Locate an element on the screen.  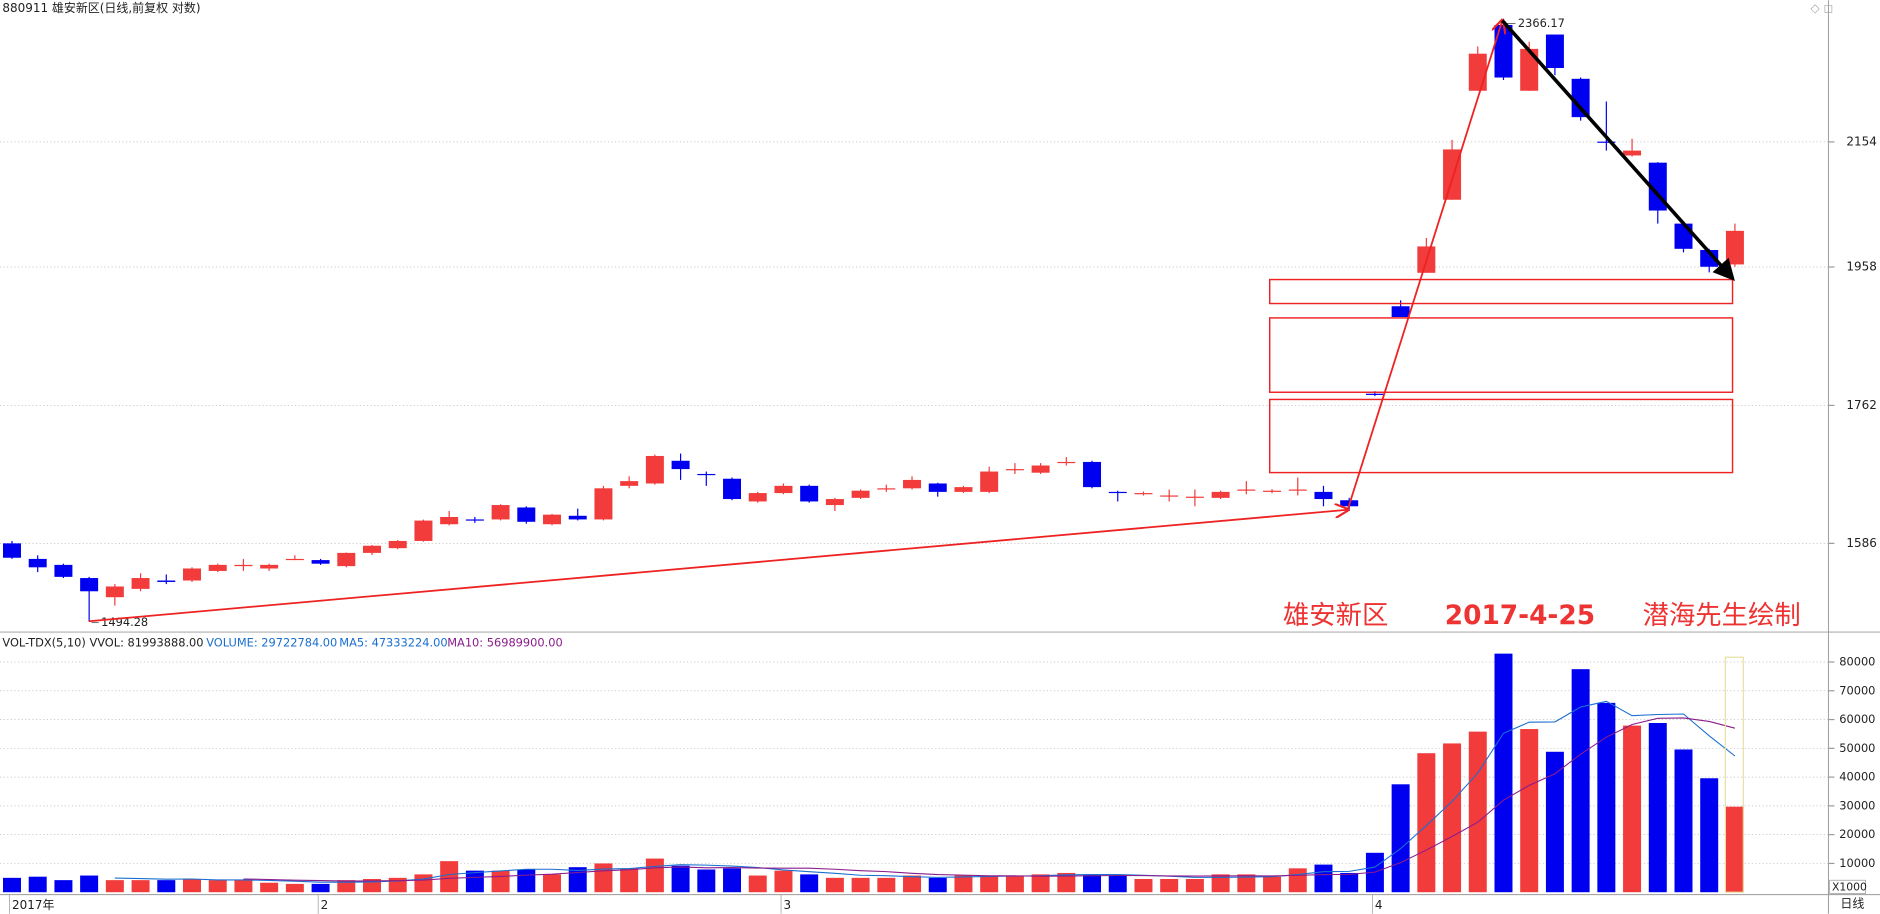
high-label: 2366.17 is located at coordinates (1541, 23).